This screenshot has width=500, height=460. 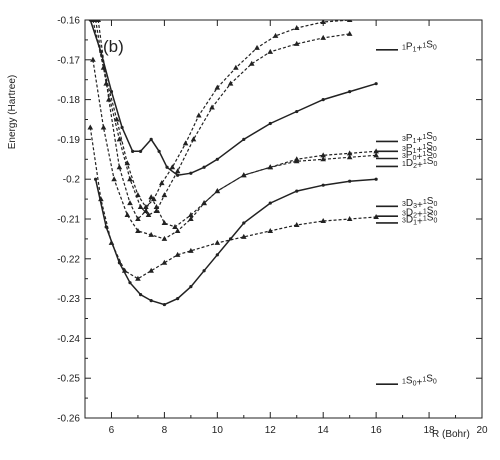 What do you see at coordinates (482, 430) in the screenshot?
I see `x-tick-label: 20` at bounding box center [482, 430].